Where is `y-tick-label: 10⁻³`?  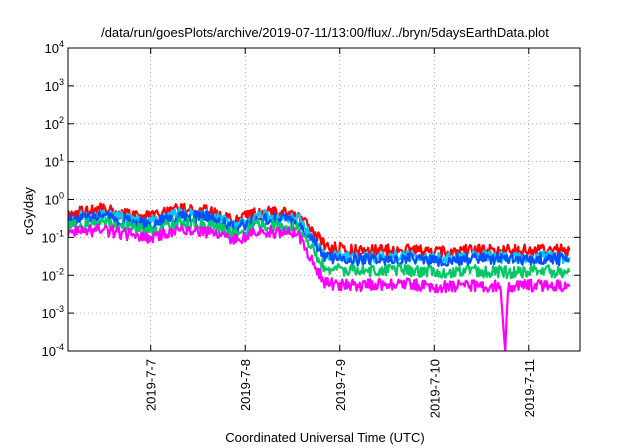 y-tick-label: 10⁻³ is located at coordinates (53, 312).